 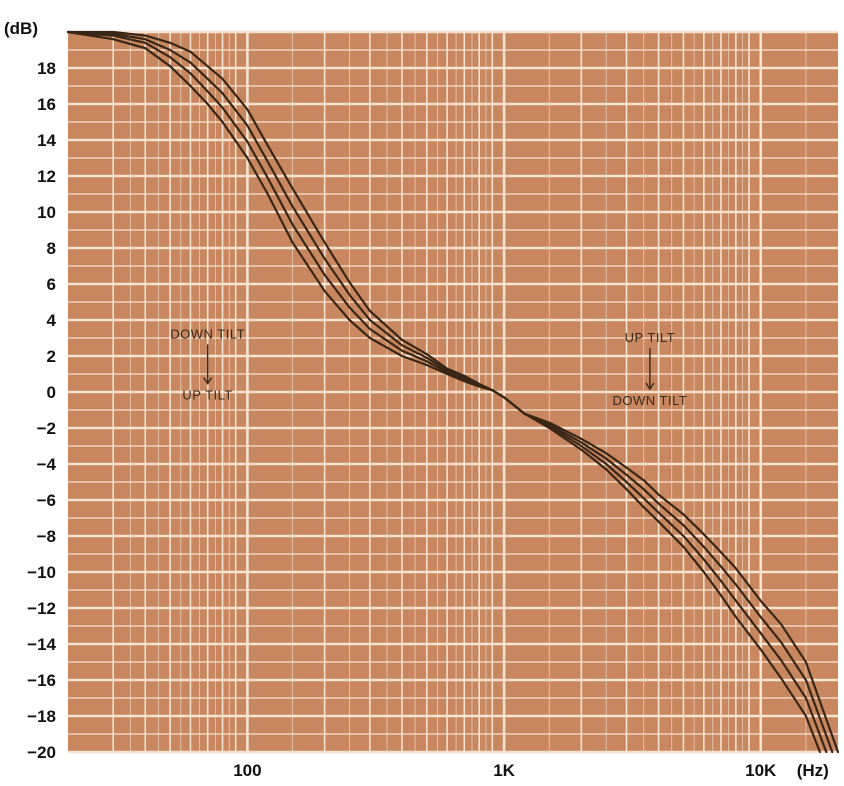 I want to click on annotation-bottom-label-2: DOWN TILT, so click(x=650, y=400).